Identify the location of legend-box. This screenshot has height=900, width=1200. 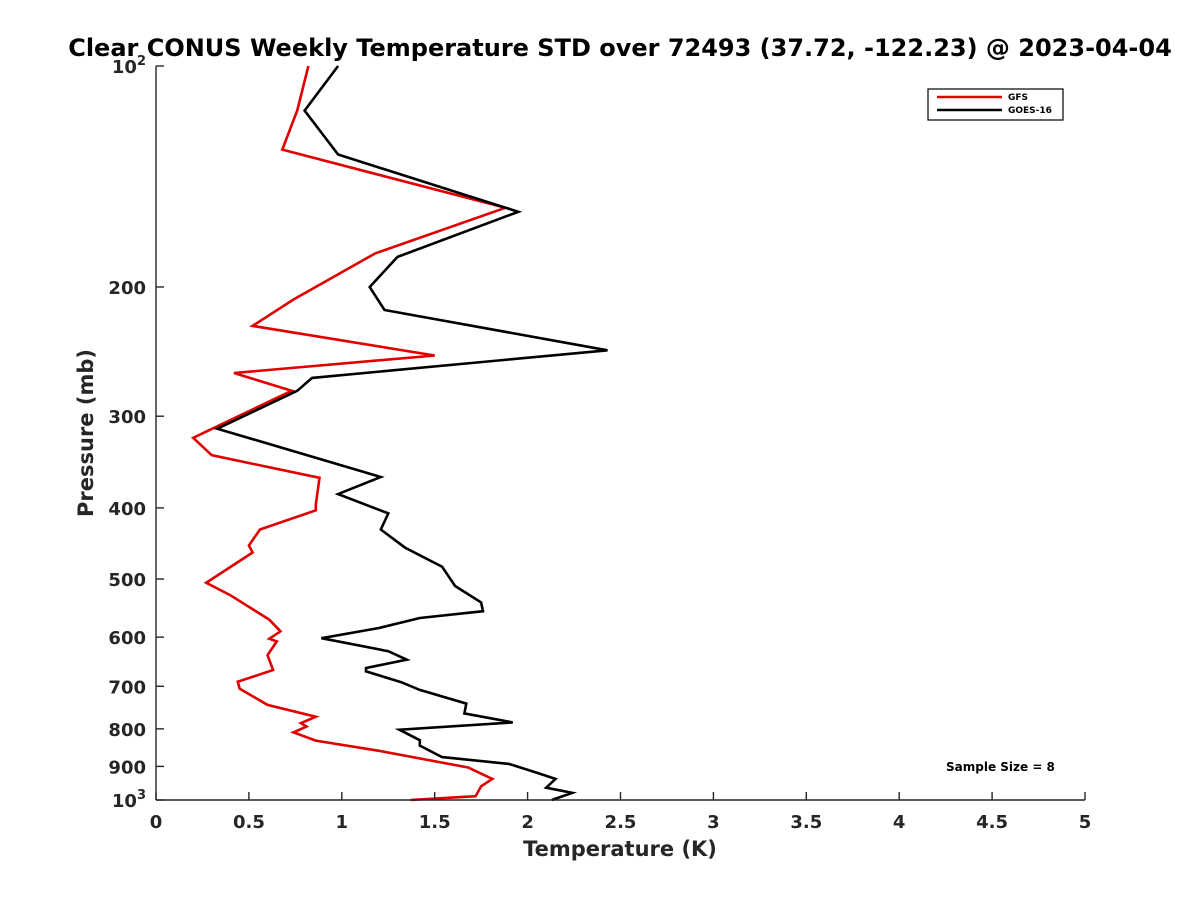
(995, 104).